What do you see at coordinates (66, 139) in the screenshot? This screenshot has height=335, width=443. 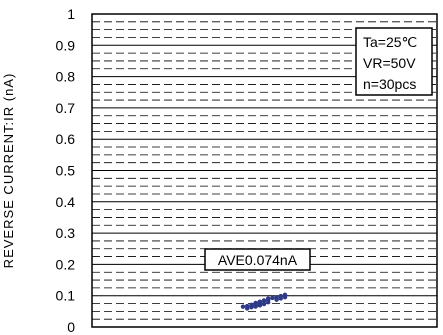 I see `y-tick-label: 0.6` at bounding box center [66, 139].